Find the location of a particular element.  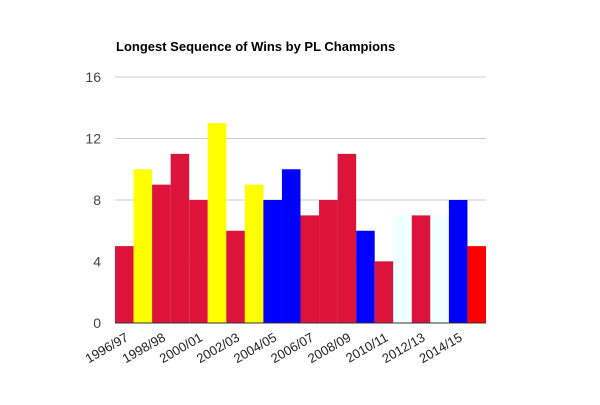

y-tick-label: 12 is located at coordinates (93, 139).